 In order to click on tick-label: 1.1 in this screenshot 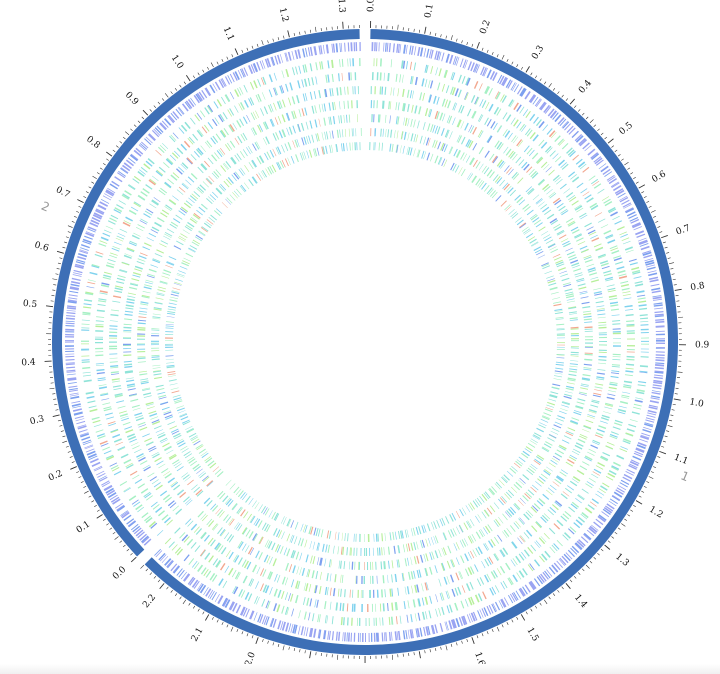, I will do `click(680, 460)`.